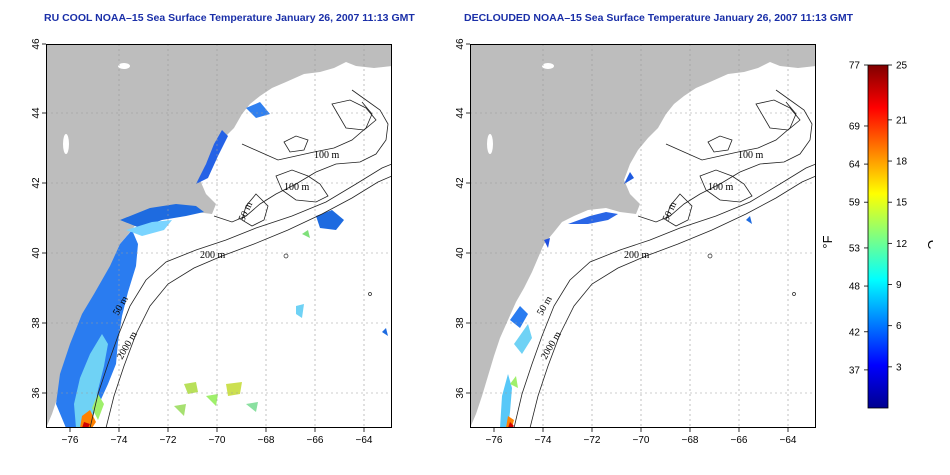 The height and width of the screenshot is (475, 950). I want to click on fahrenheit-tick-label: 77, so click(855, 66).